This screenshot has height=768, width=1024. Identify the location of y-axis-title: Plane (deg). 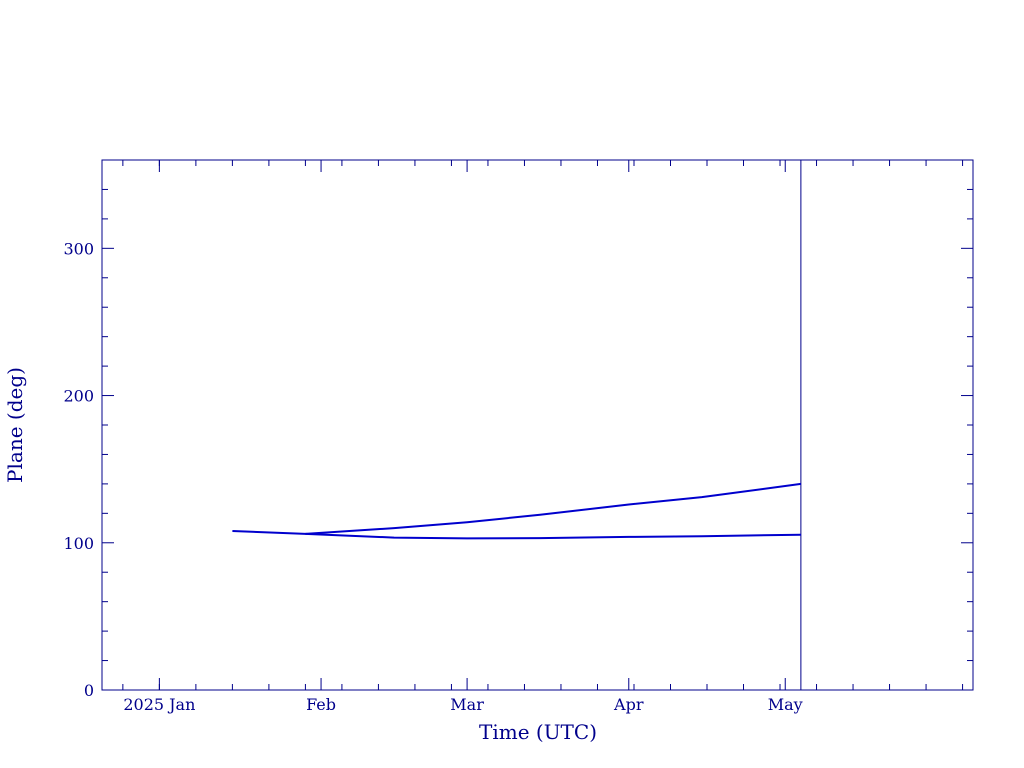
(15, 425).